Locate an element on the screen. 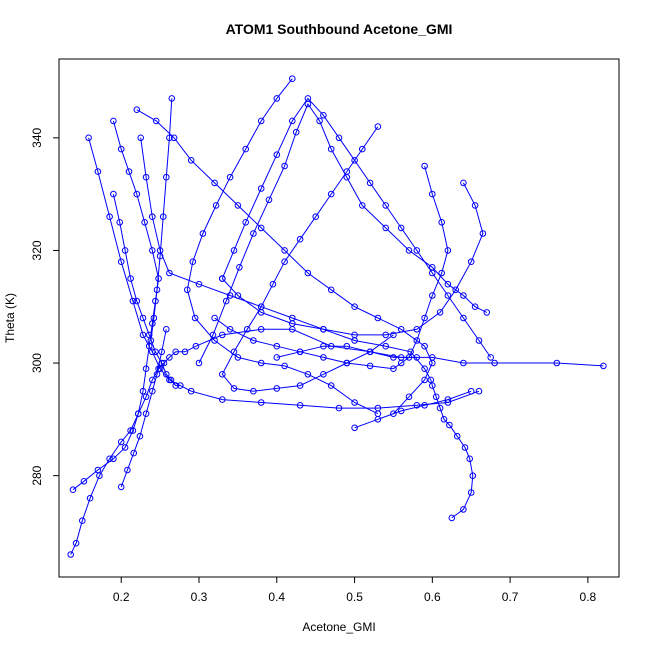 Image resolution: width=650 pixels, height=650 pixels. x-tick-label: 0.7 is located at coordinates (510, 597).